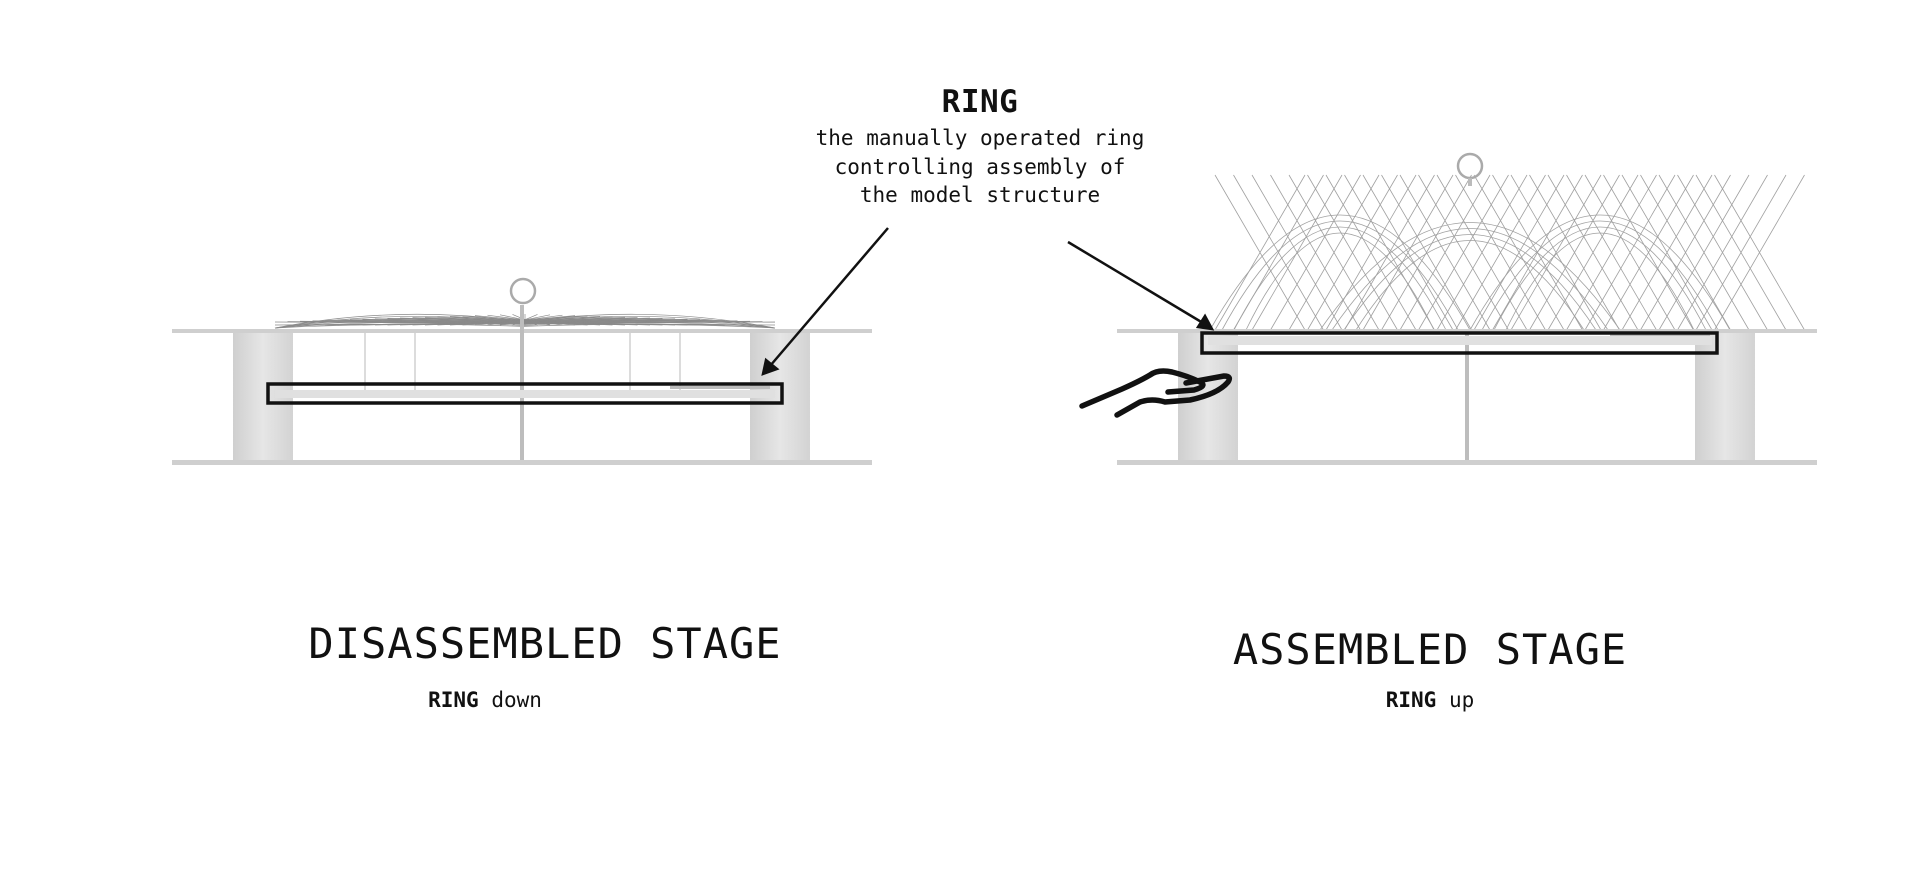  Describe the element at coordinates (1156, 393) in the screenshot. I see `hand-icon` at that location.